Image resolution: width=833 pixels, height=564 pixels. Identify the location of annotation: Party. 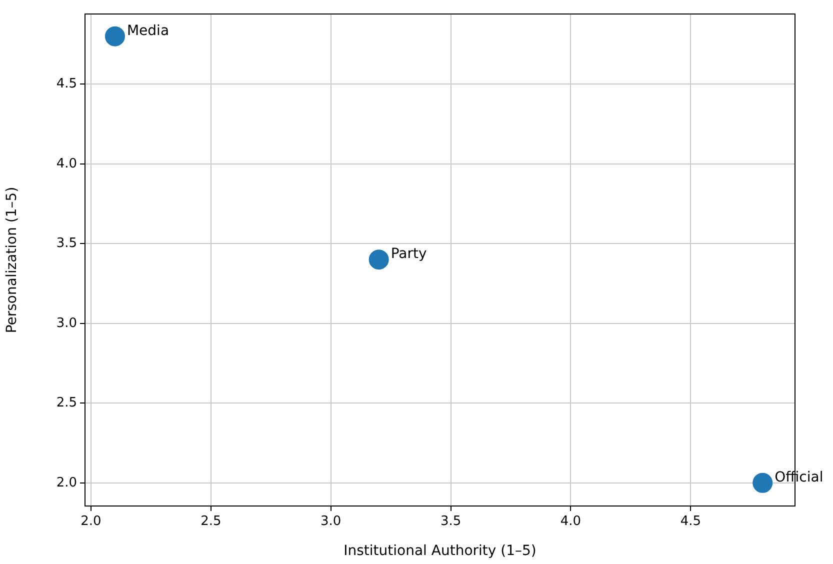
(408, 254).